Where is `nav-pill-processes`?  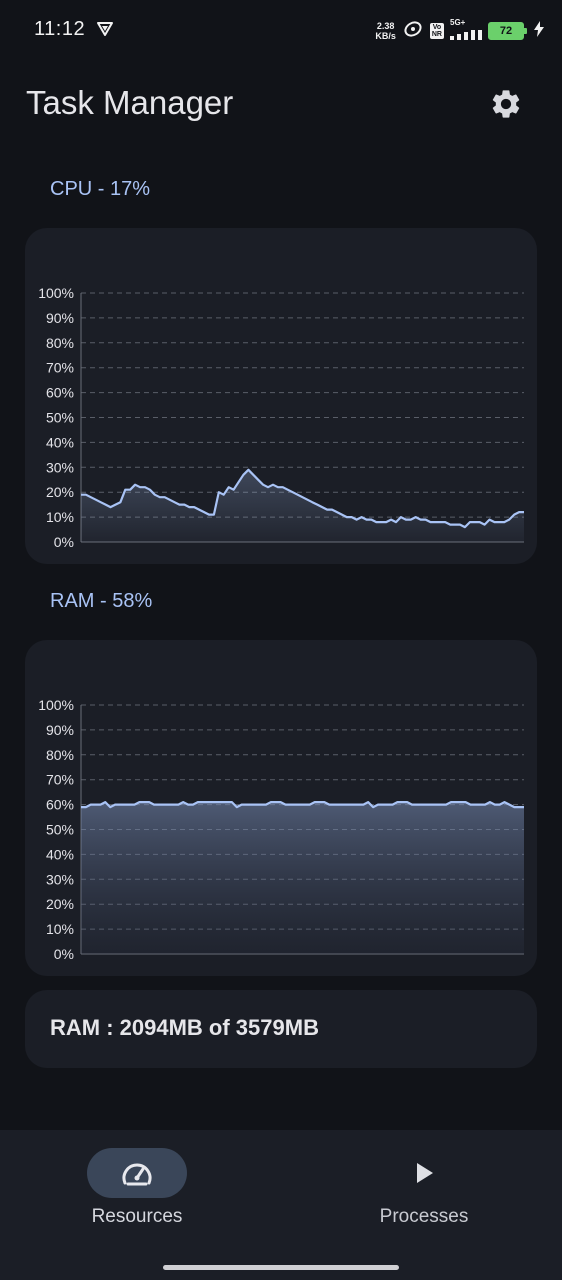
nav-pill-processes is located at coordinates (424, 1173).